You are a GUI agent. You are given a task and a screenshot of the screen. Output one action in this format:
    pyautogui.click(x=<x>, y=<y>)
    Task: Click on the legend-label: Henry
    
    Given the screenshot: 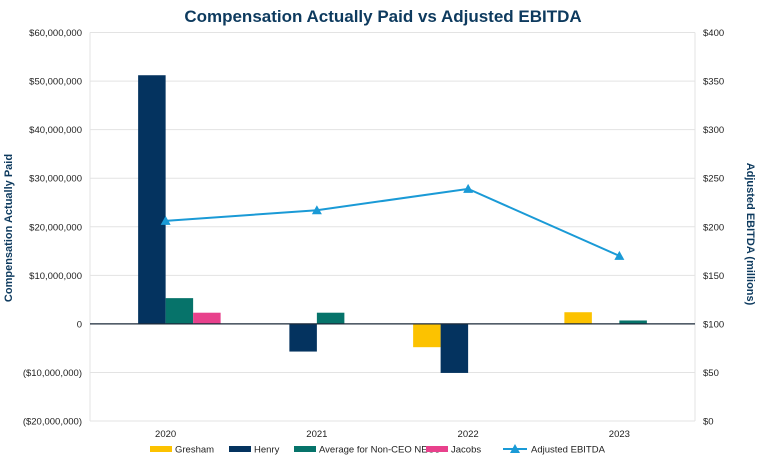 What is the action you would take?
    pyautogui.click(x=267, y=450)
    